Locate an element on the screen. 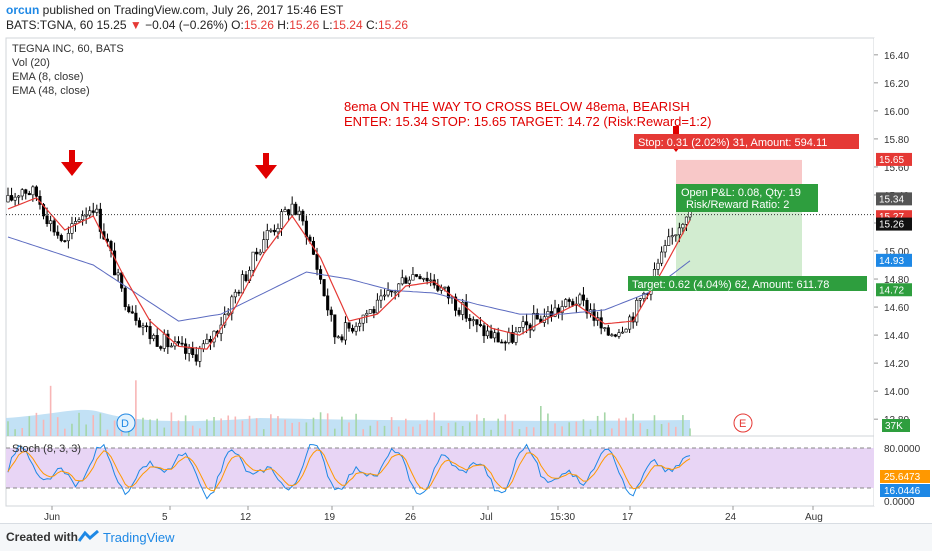 The image size is (932, 551). earnings-event-icon is located at coordinates (743, 423).